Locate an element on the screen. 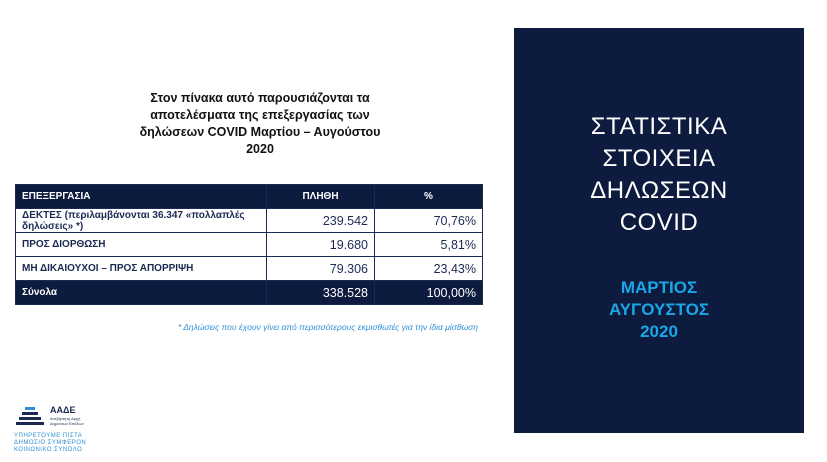  table-total-row: Σύνολα 338.528 100,00% is located at coordinates (249, 292).